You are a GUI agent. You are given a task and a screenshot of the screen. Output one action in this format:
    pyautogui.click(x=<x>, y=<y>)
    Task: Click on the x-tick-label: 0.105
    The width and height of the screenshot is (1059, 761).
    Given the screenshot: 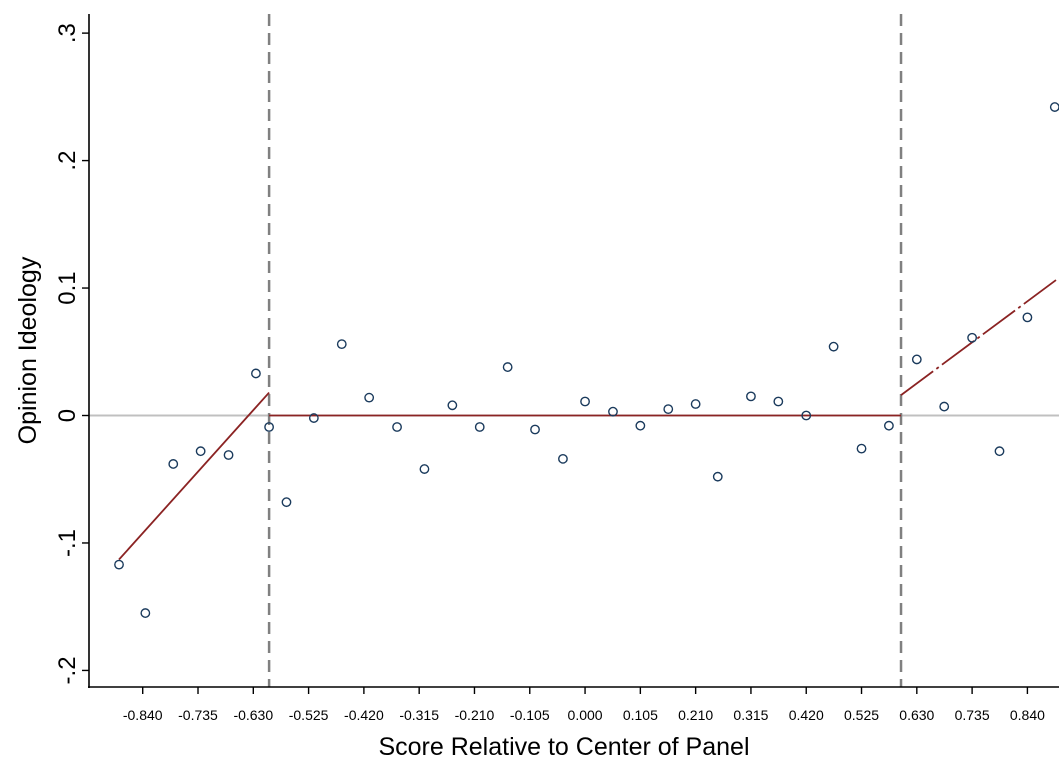 What is the action you would take?
    pyautogui.click(x=640, y=715)
    